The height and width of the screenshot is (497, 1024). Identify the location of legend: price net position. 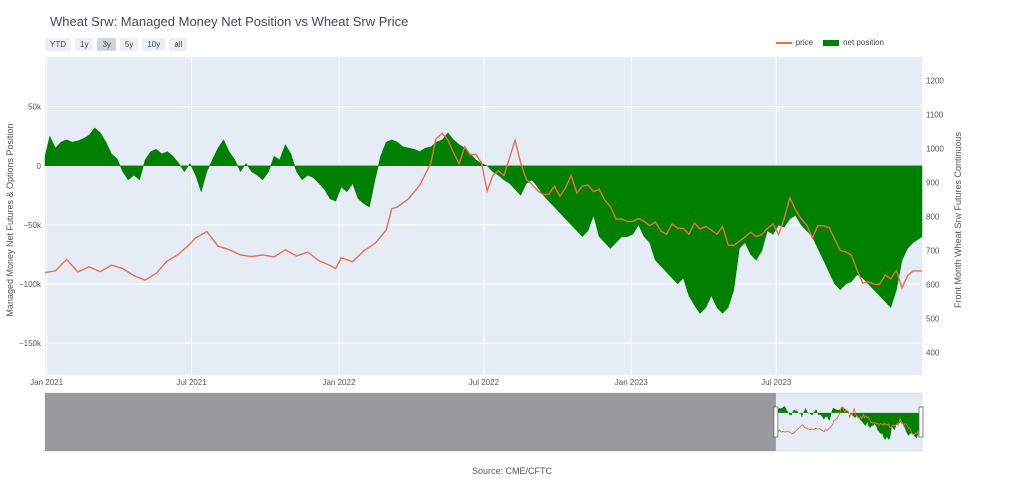
(829, 42).